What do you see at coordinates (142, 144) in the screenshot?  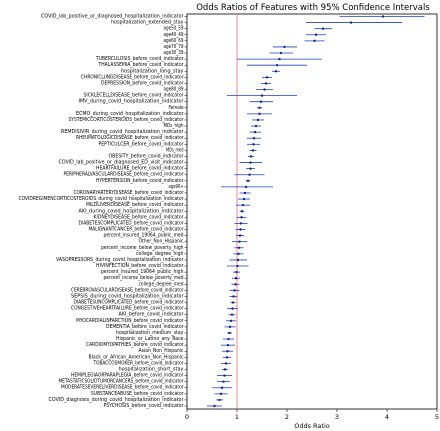 I see `feature-label: PEPTICULCER_before_covid_indicator` at bounding box center [142, 144].